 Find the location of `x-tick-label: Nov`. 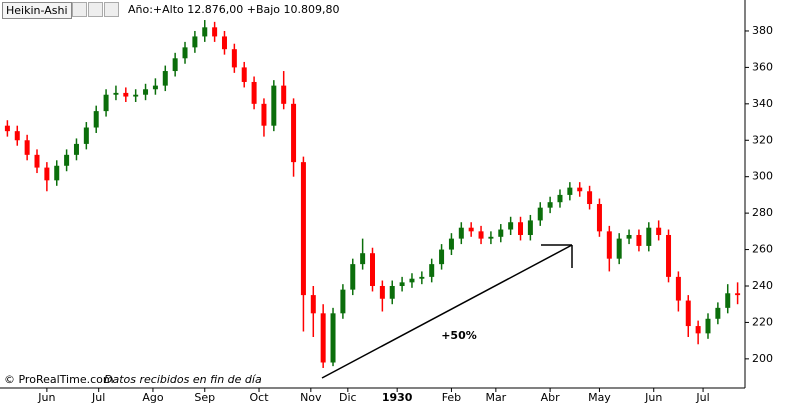

x-tick-label: Nov is located at coordinates (311, 397).